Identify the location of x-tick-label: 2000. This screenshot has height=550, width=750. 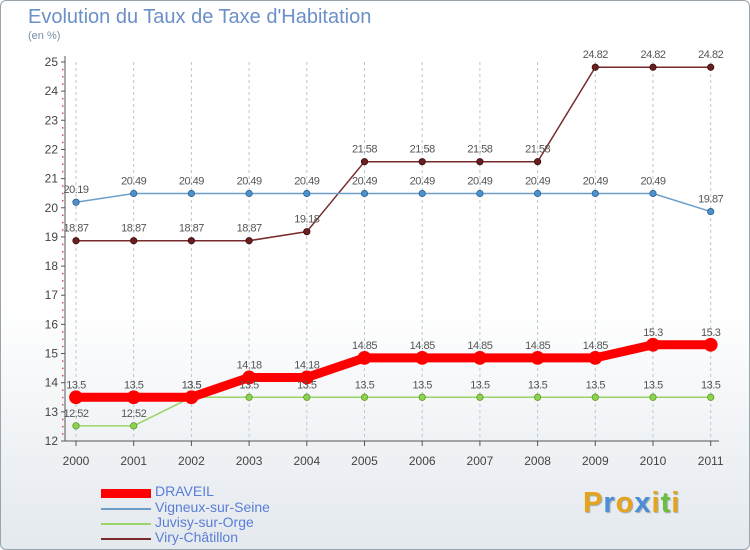
(76, 461).